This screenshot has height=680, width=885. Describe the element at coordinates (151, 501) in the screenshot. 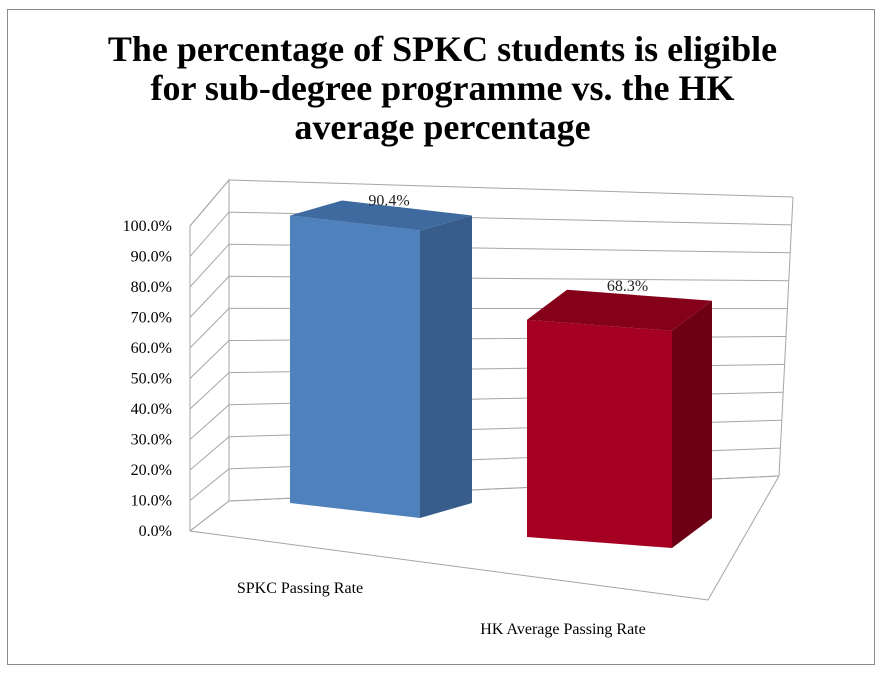

I see `y-tick-label: 10.0%` at that location.